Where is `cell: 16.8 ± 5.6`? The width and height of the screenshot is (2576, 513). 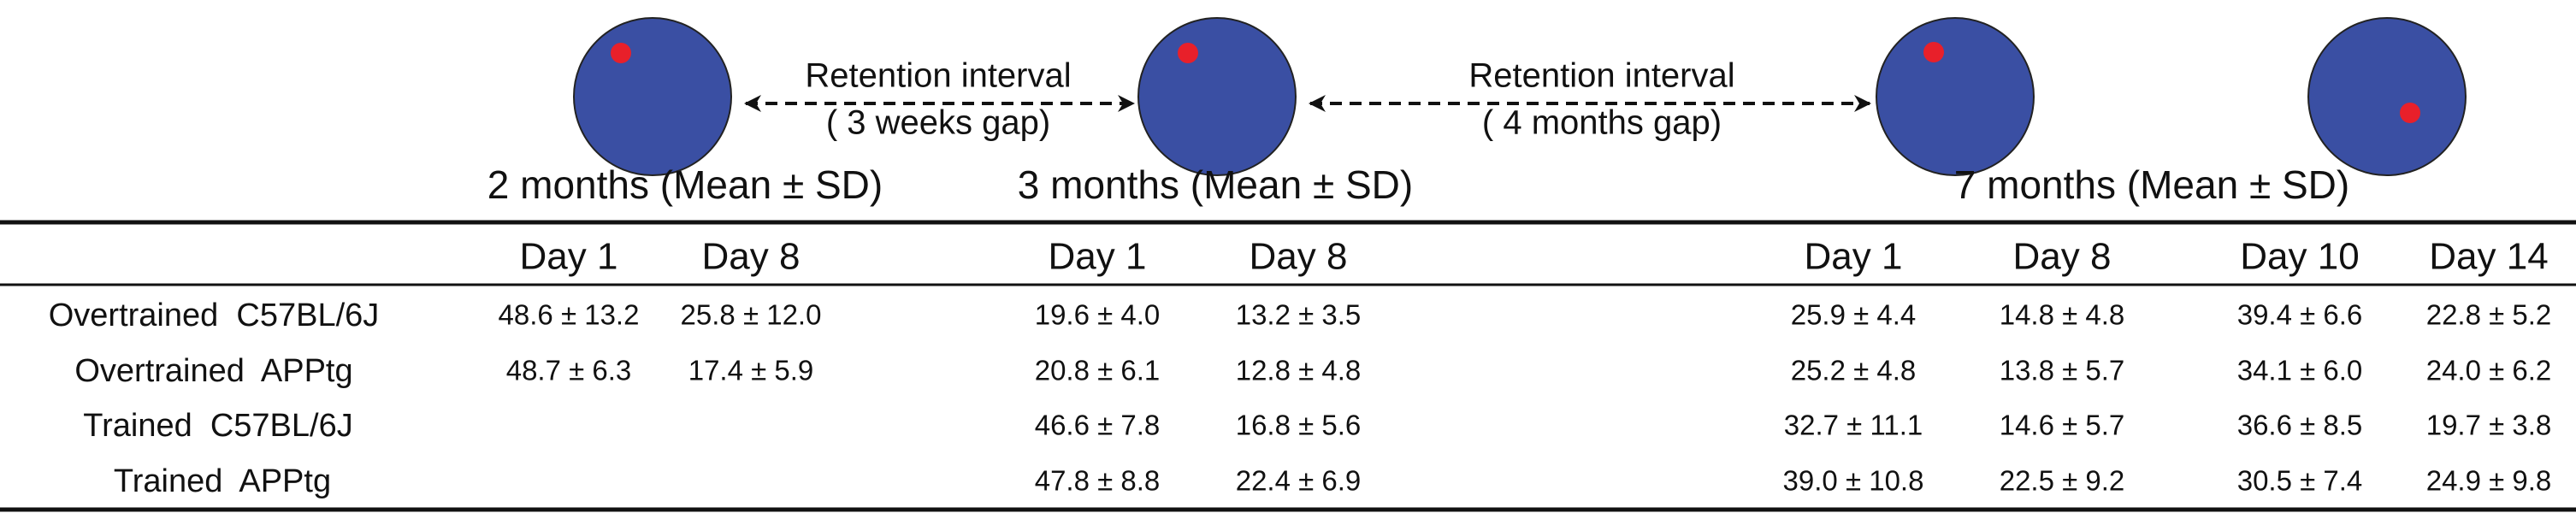
cell: 16.8 ± 5.6 is located at coordinates (1299, 425).